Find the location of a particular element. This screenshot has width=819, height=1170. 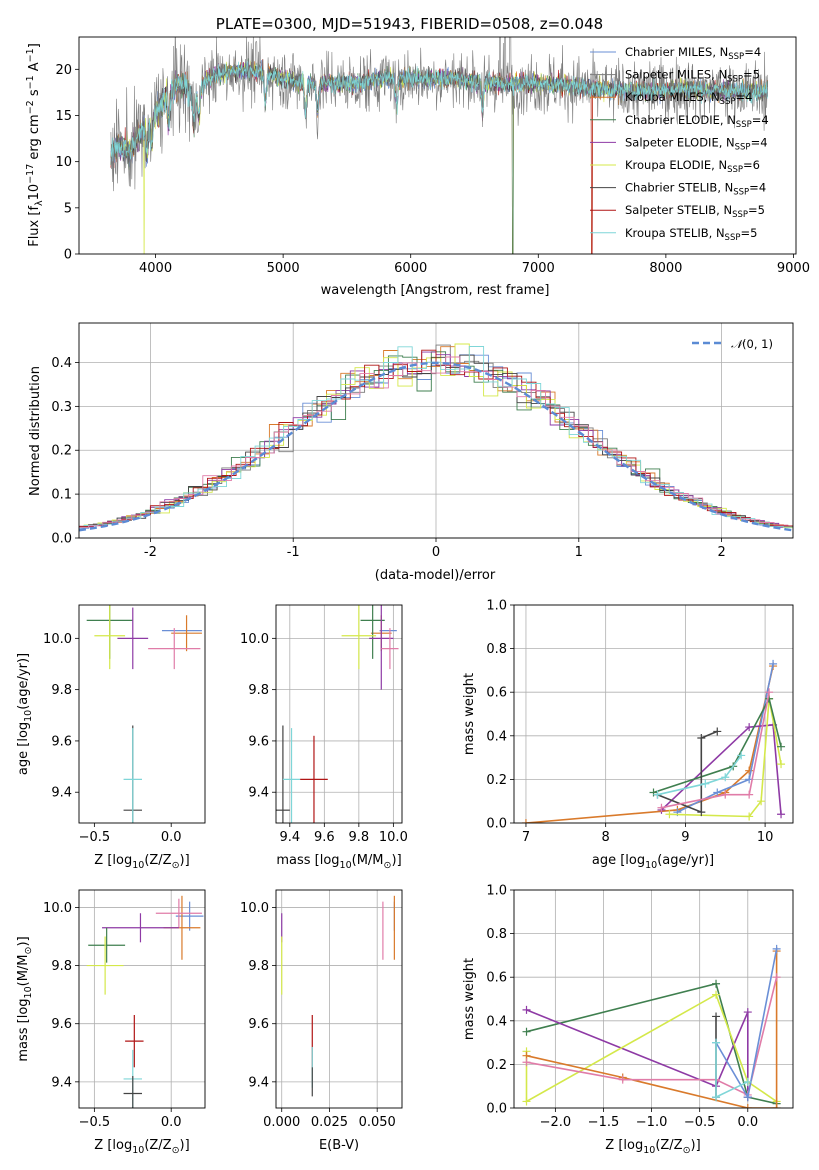

y-tick-label: 9.4 is located at coordinates (258, 1082).